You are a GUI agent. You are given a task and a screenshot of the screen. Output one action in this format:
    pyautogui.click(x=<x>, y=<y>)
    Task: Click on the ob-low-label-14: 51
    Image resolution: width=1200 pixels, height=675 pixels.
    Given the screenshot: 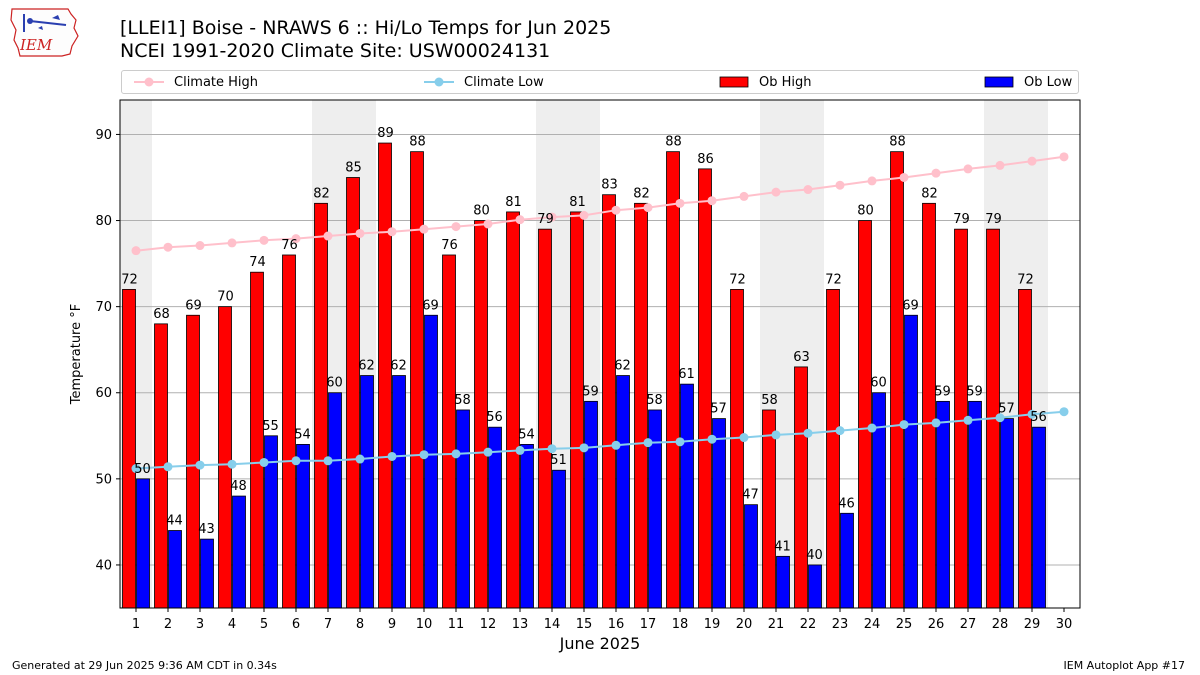 What is the action you would take?
    pyautogui.click(x=558, y=460)
    